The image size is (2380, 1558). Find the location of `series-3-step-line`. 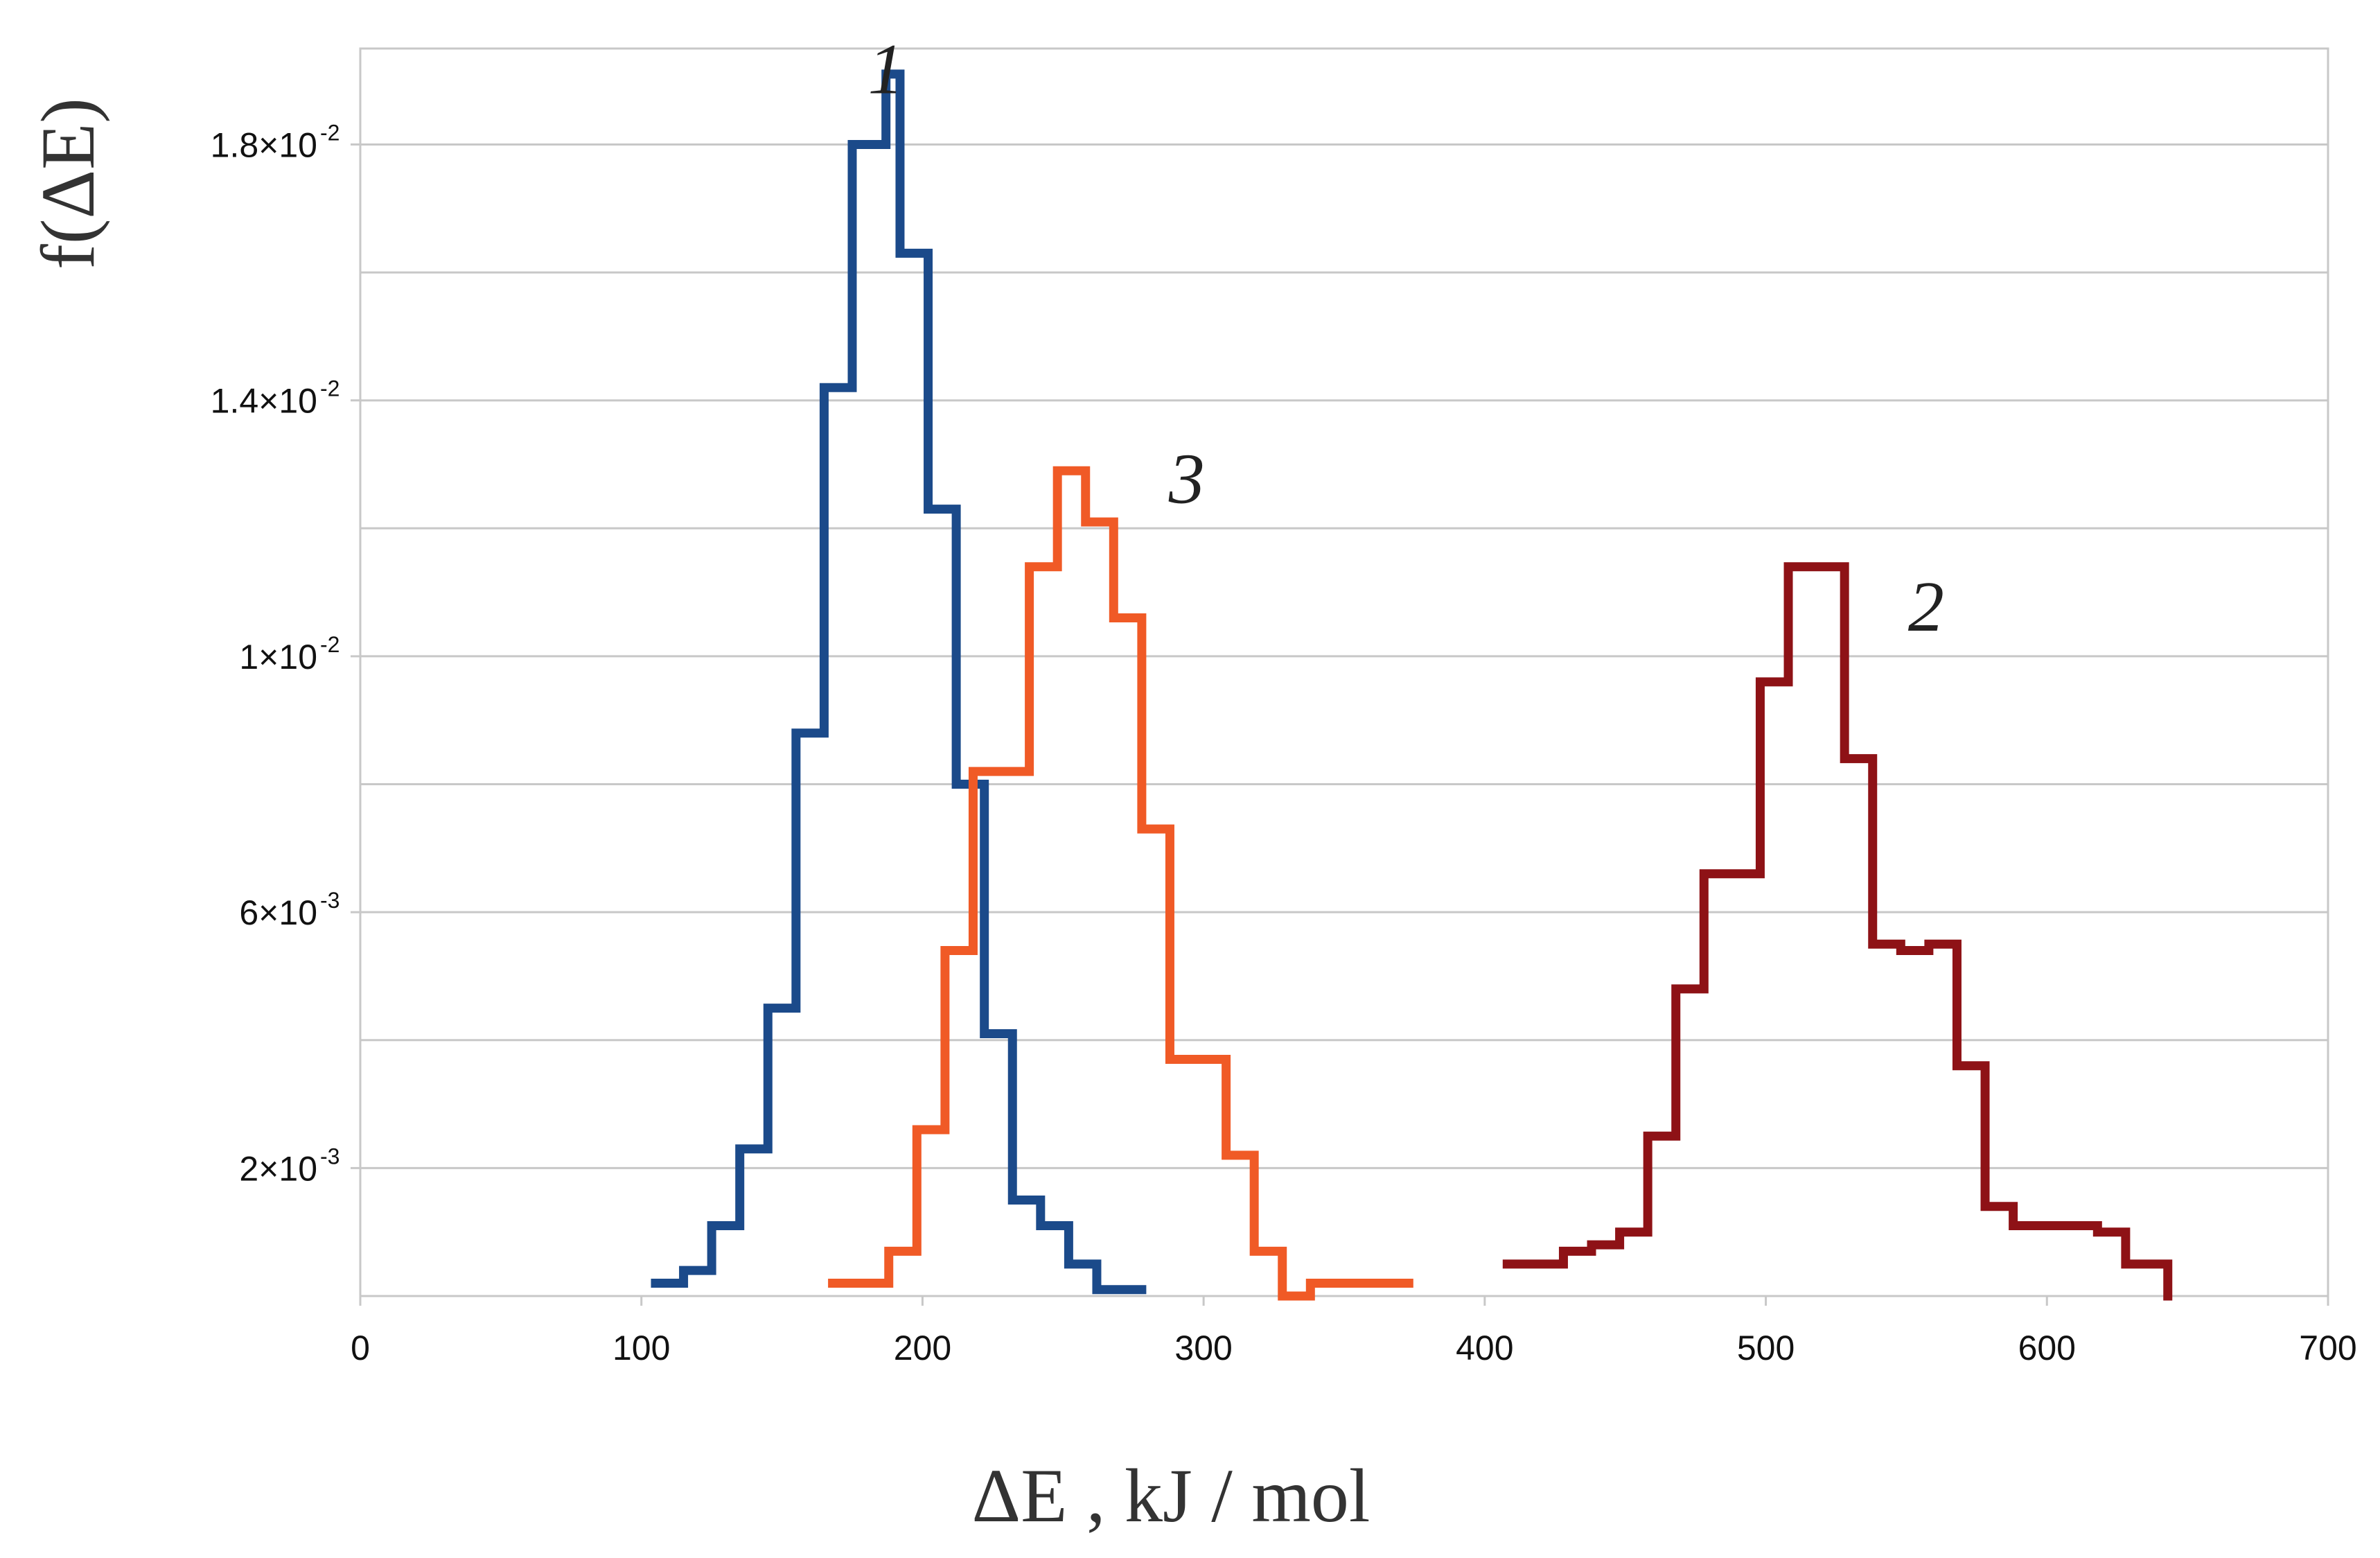

series-3-step-line is located at coordinates (1120, 883).